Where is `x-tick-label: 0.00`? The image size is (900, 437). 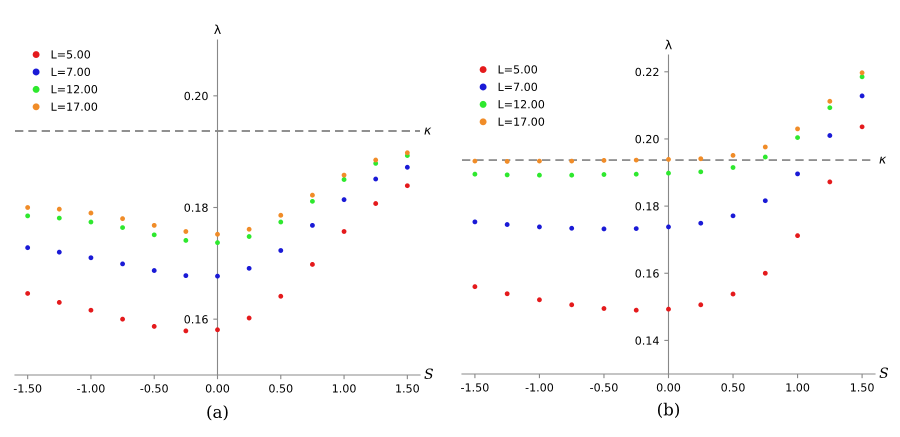
x-tick-label: 0.00 is located at coordinates (218, 388).